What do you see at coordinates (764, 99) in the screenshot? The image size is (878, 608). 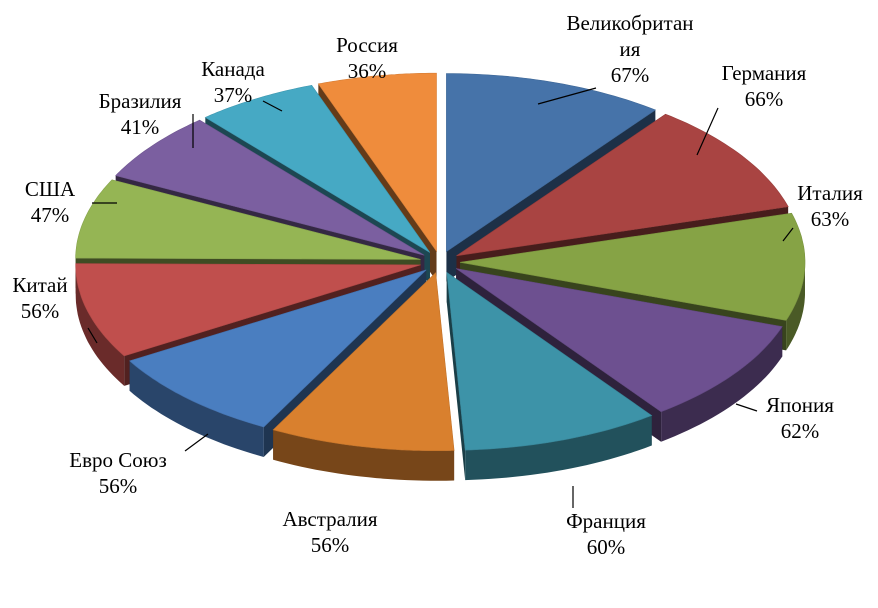 I see `slice-value-label: 66%` at bounding box center [764, 99].